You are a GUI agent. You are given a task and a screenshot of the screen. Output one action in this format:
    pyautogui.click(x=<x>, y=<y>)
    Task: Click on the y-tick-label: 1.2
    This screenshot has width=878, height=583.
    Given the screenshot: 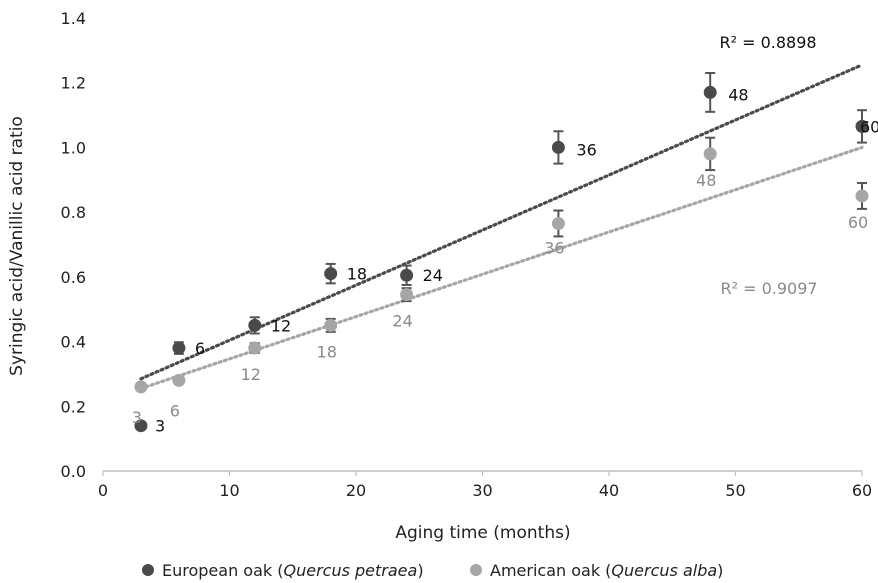 What is the action you would take?
    pyautogui.click(x=73, y=83)
    